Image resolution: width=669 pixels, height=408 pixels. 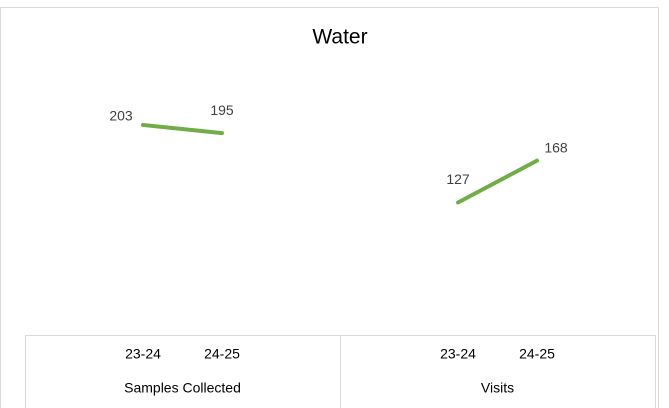 What do you see at coordinates (497, 388) in the screenshot?
I see `group-label: Visits` at bounding box center [497, 388].